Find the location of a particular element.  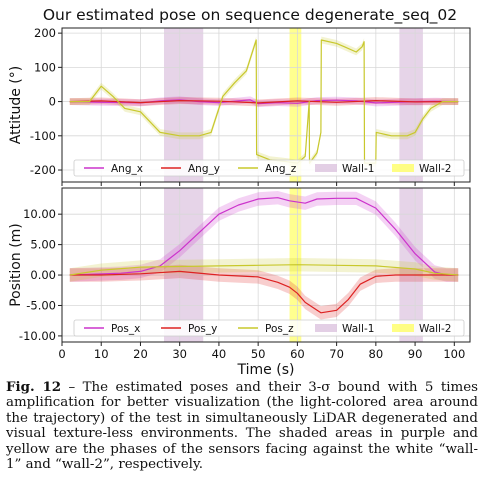

attitude-line-ang-x is located at coordinates (264, 102).